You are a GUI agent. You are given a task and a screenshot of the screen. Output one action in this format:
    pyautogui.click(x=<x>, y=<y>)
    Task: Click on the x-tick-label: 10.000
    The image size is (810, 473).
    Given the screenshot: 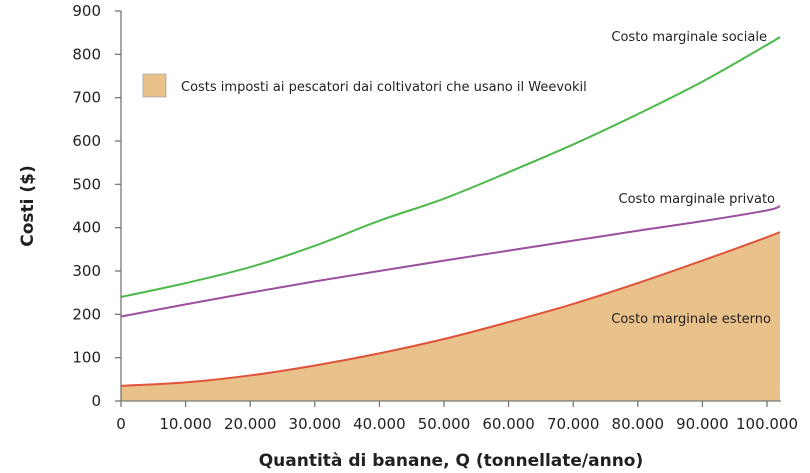 What is the action you would take?
    pyautogui.click(x=185, y=424)
    